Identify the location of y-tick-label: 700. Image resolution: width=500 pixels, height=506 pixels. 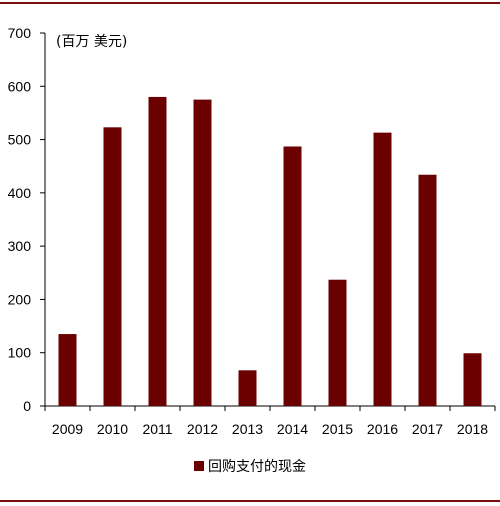
(20, 33).